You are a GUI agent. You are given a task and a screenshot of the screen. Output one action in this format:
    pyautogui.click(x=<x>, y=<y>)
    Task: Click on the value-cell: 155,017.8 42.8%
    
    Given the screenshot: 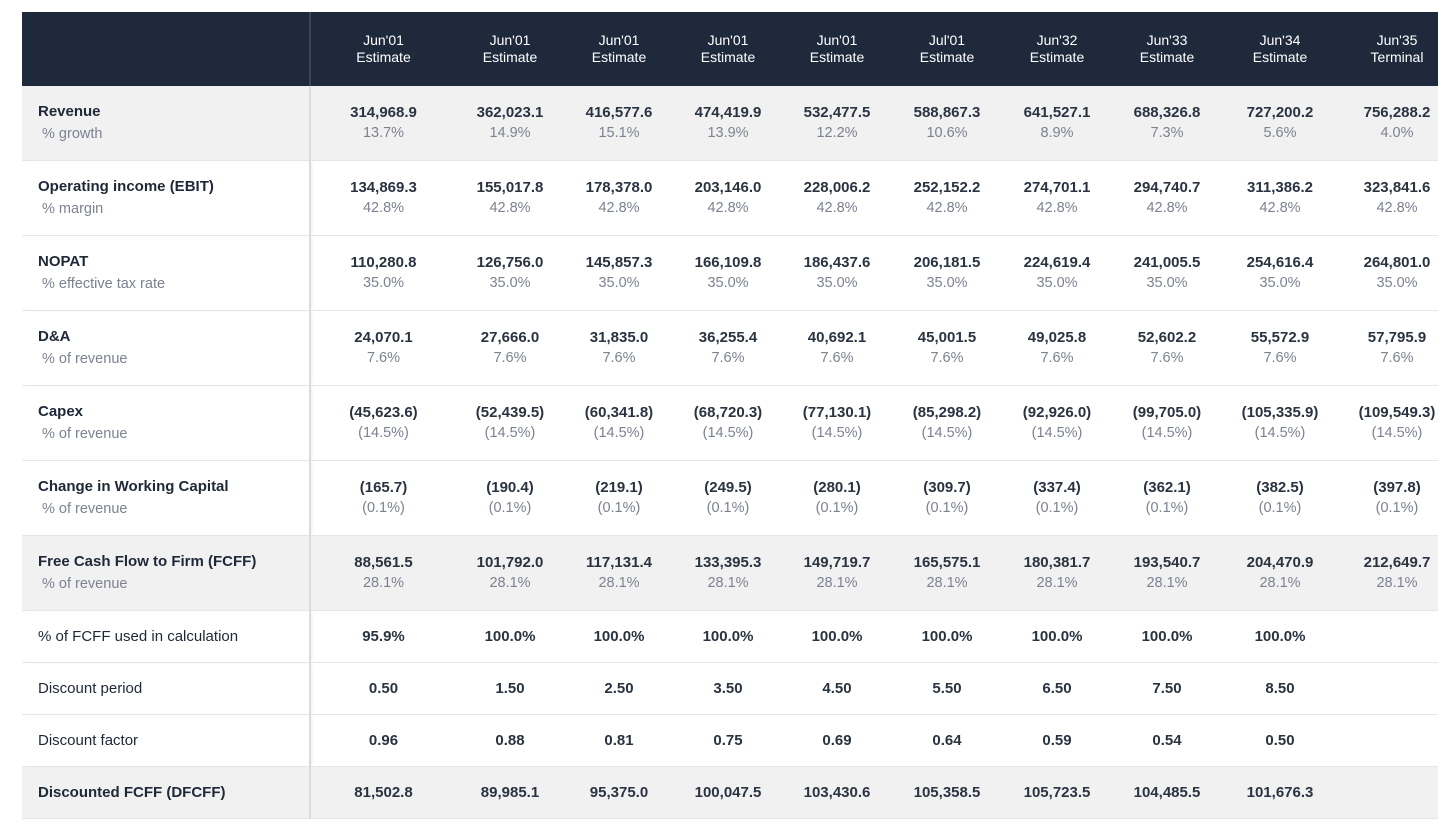 What is the action you would take?
    pyautogui.click(x=510, y=198)
    